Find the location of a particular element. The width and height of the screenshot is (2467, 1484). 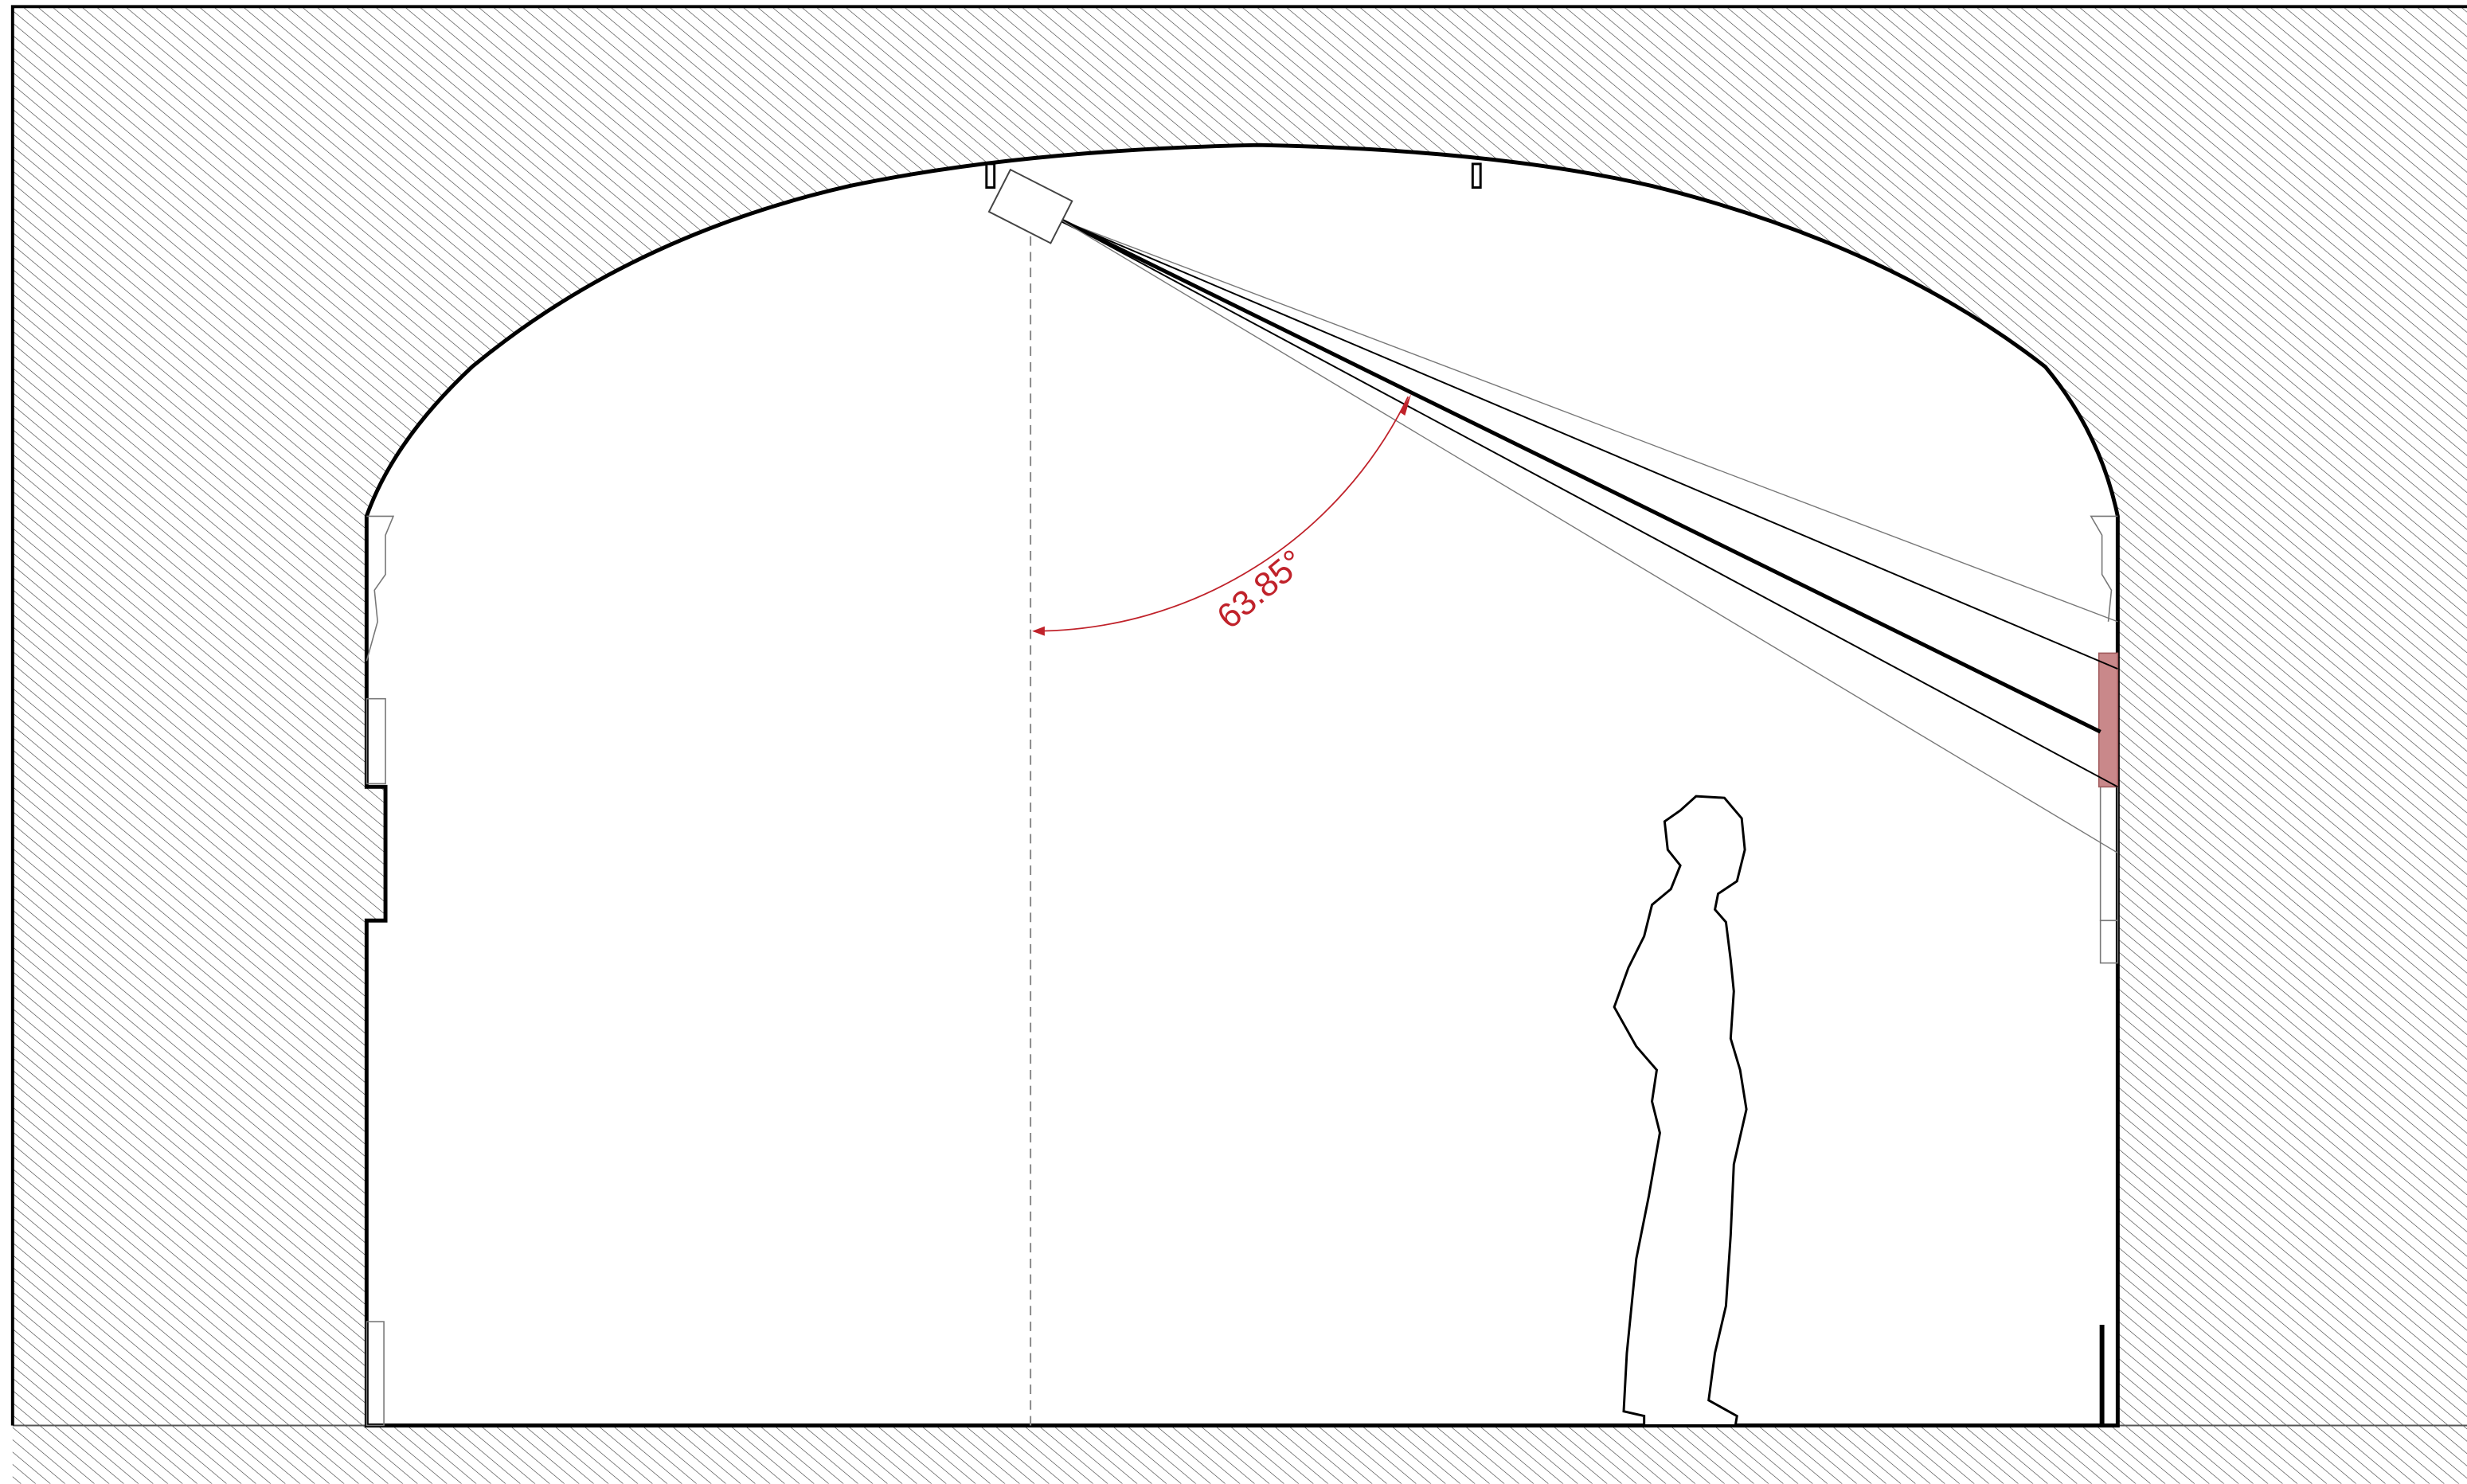

floor-hatch is located at coordinates (1239, 1454).